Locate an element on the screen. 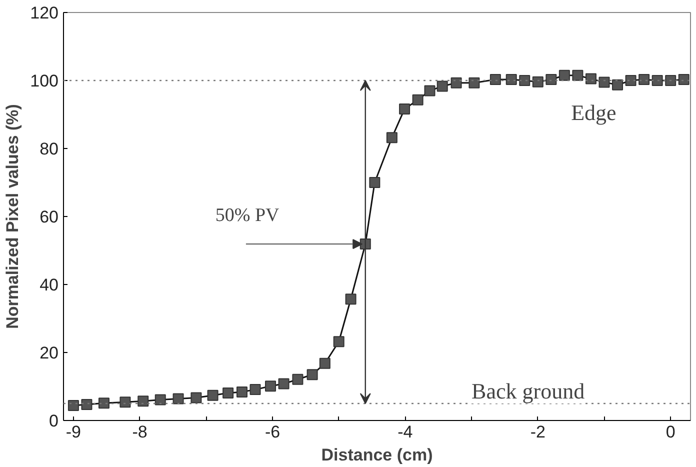 This screenshot has height=467, width=696. y-tick-label: 120 is located at coordinates (44, 13).